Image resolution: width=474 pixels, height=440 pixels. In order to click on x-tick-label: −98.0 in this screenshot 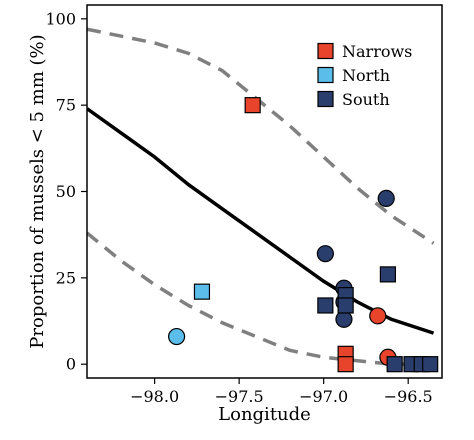, I will do `click(154, 396)`.